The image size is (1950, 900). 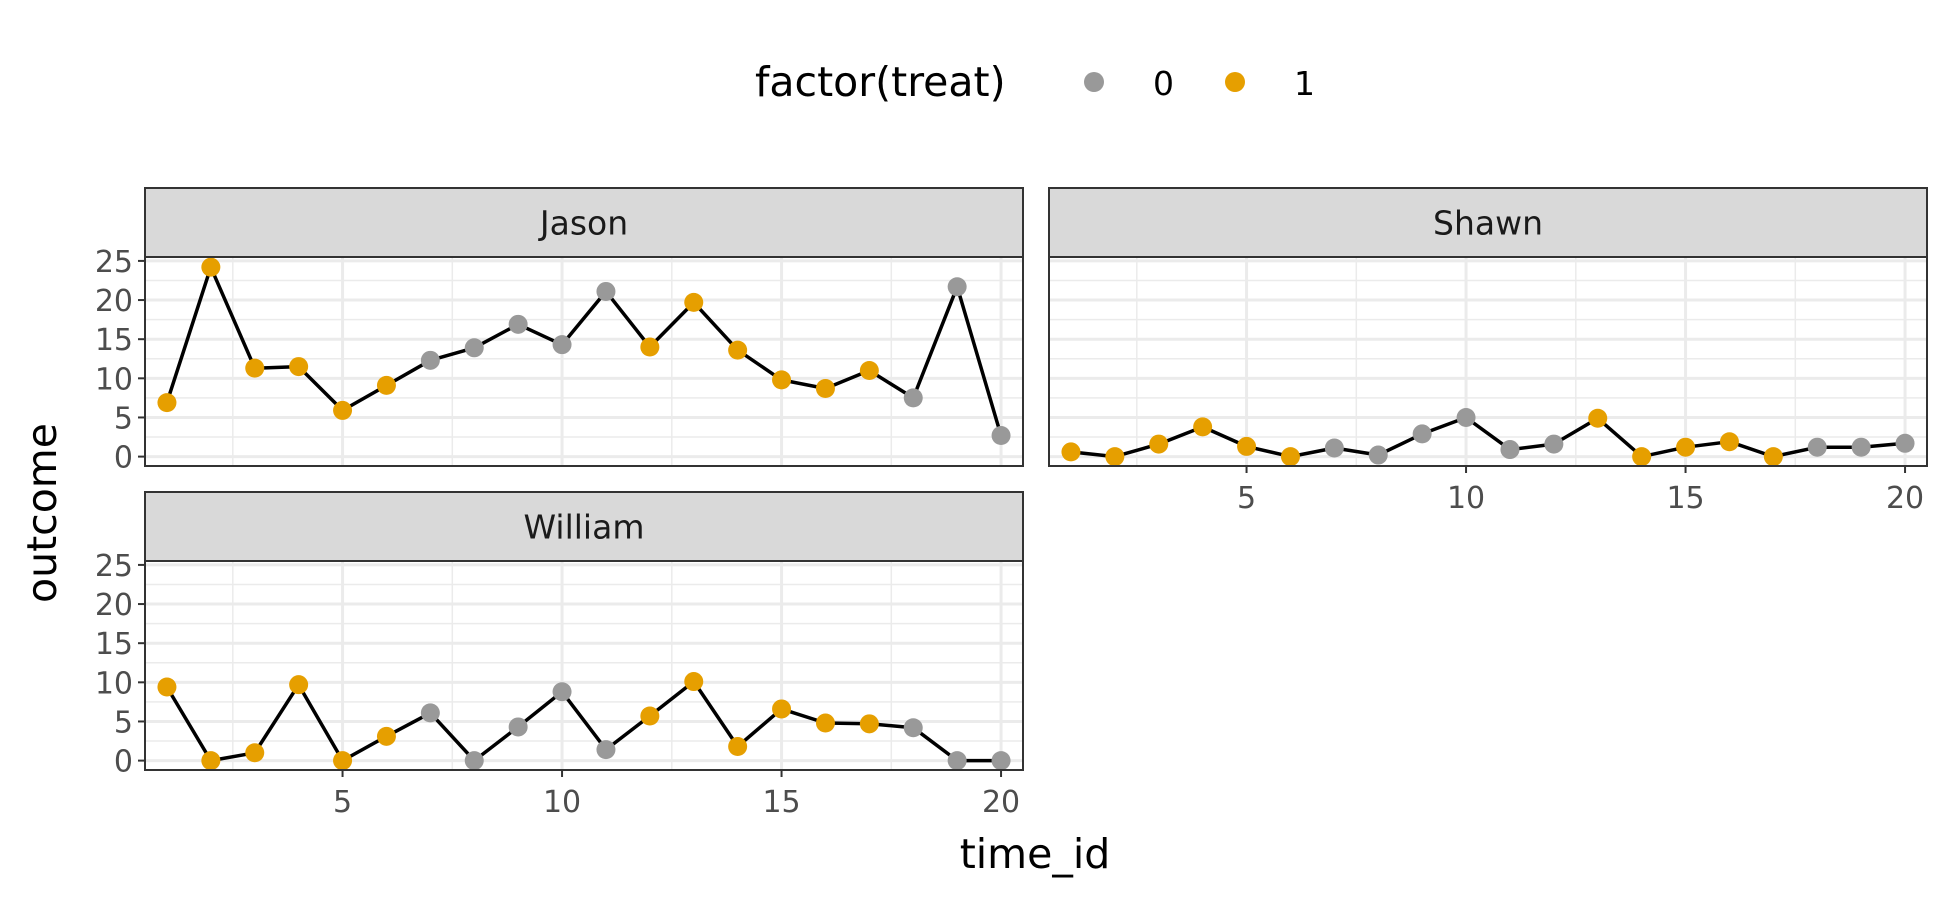 I want to click on y-axis-title: outcome, so click(x=42, y=513).